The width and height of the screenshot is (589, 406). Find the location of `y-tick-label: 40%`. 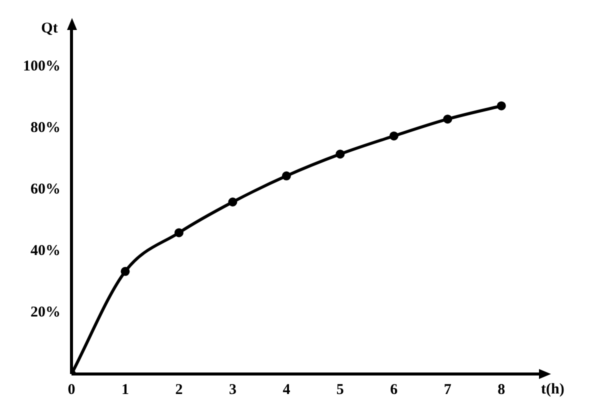

y-tick-label: 40% is located at coordinates (45, 251).